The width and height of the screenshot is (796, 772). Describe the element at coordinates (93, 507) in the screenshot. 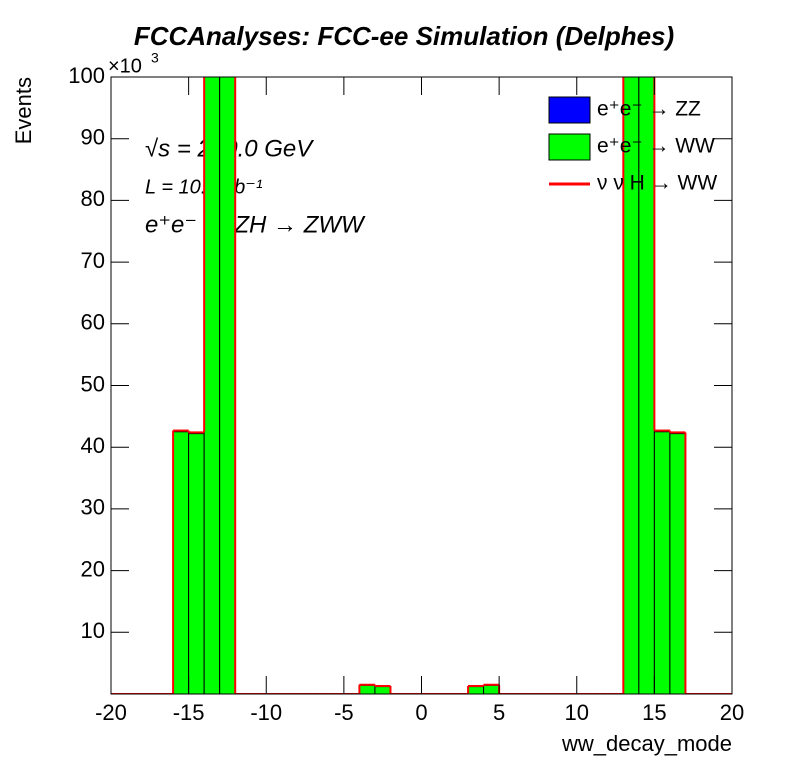

I see `y-tick-label: 30` at that location.